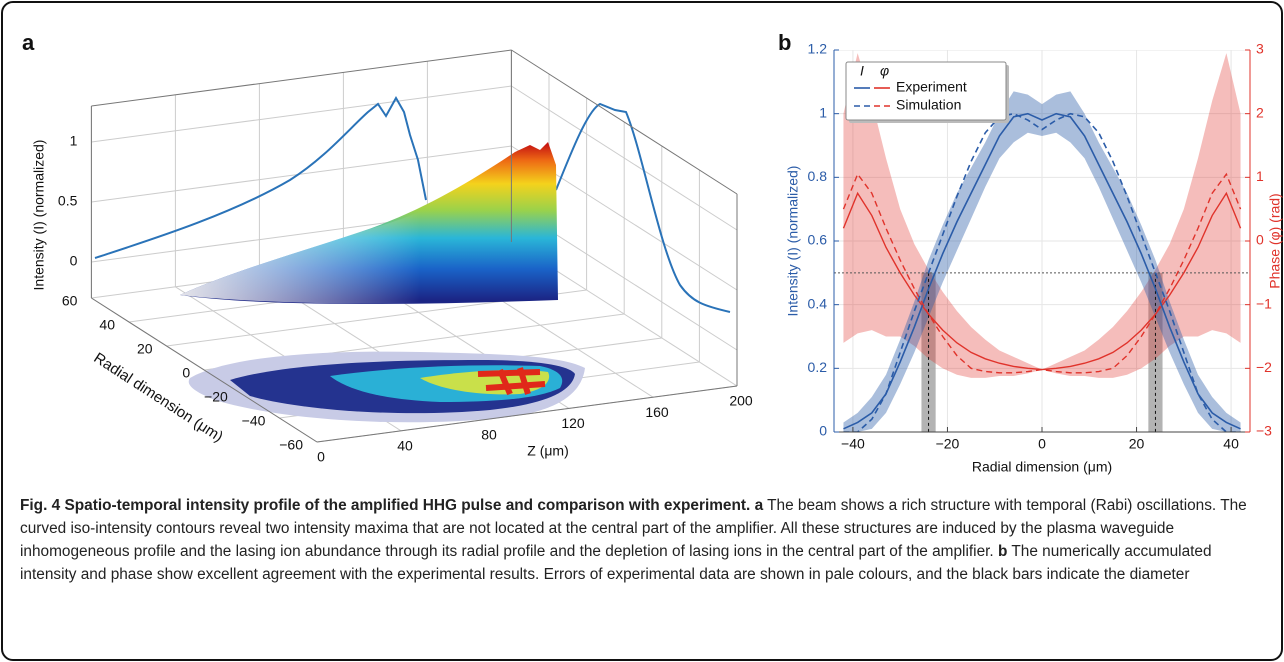 This screenshot has width=1284, height=662. What do you see at coordinates (1260, 240) in the screenshot?
I see `y2-tick-label: 0` at bounding box center [1260, 240].